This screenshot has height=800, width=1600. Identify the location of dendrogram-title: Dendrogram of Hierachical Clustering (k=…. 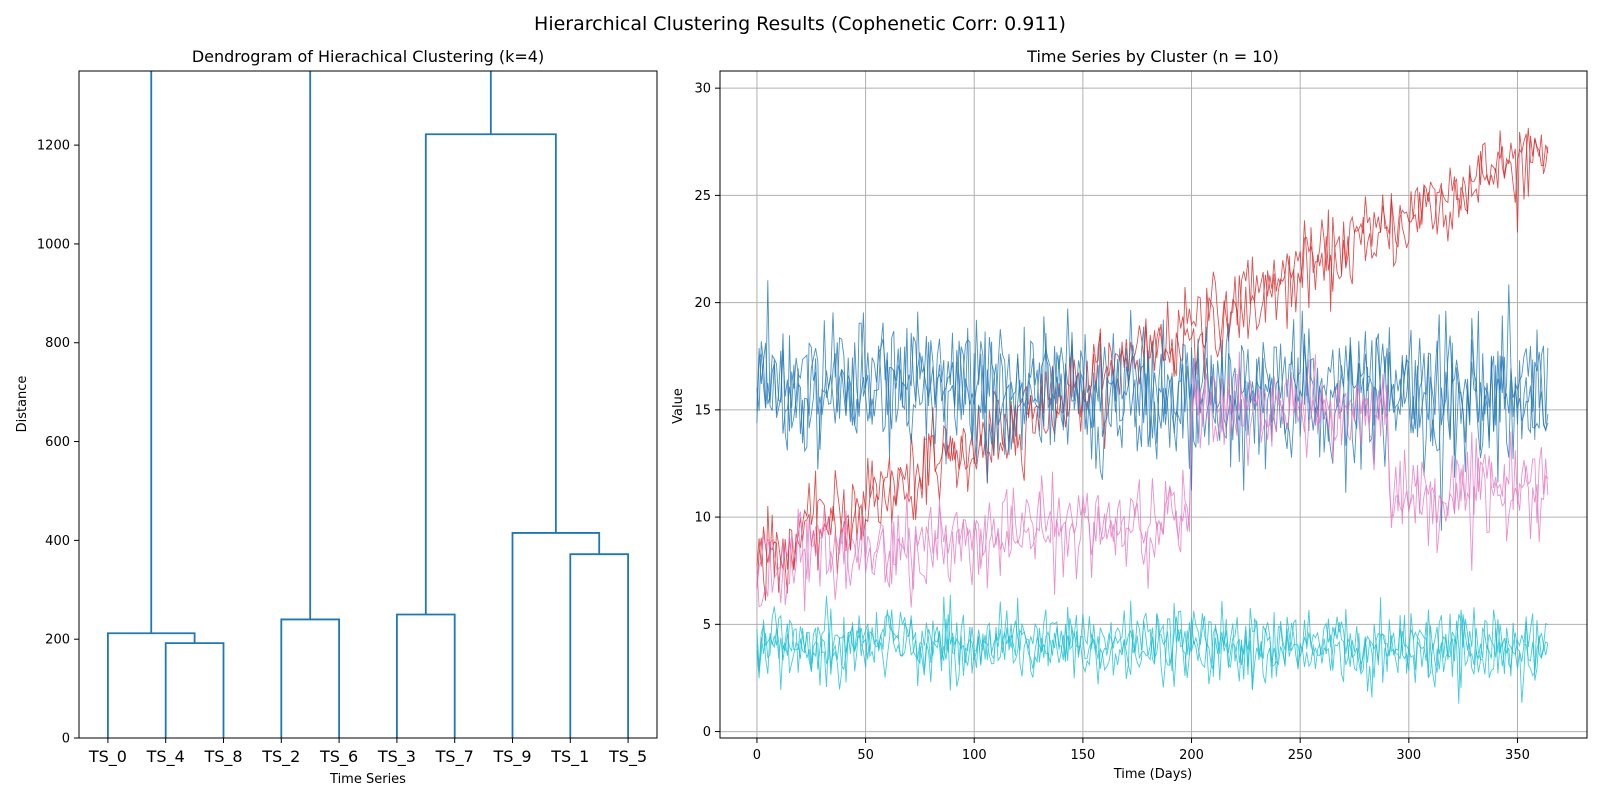
(368, 56).